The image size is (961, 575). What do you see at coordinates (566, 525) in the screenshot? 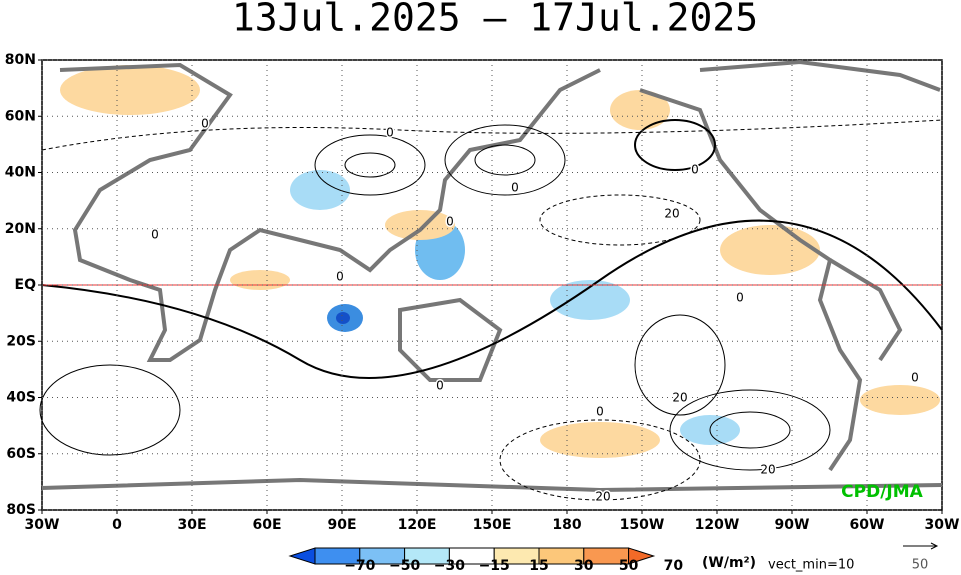
I see `lon-label: 180` at bounding box center [566, 525].